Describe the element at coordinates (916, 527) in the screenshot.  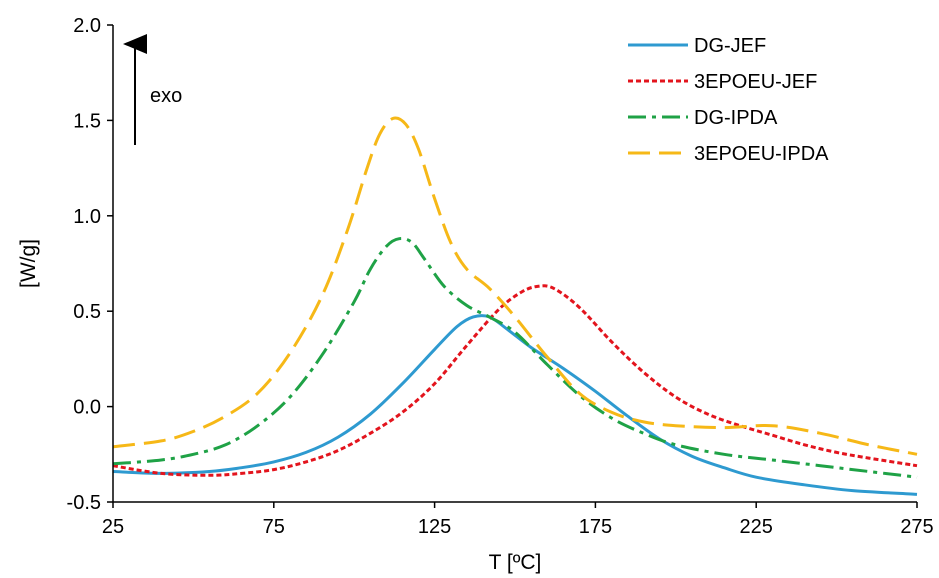
I see `x-tick-label: 275` at that location.